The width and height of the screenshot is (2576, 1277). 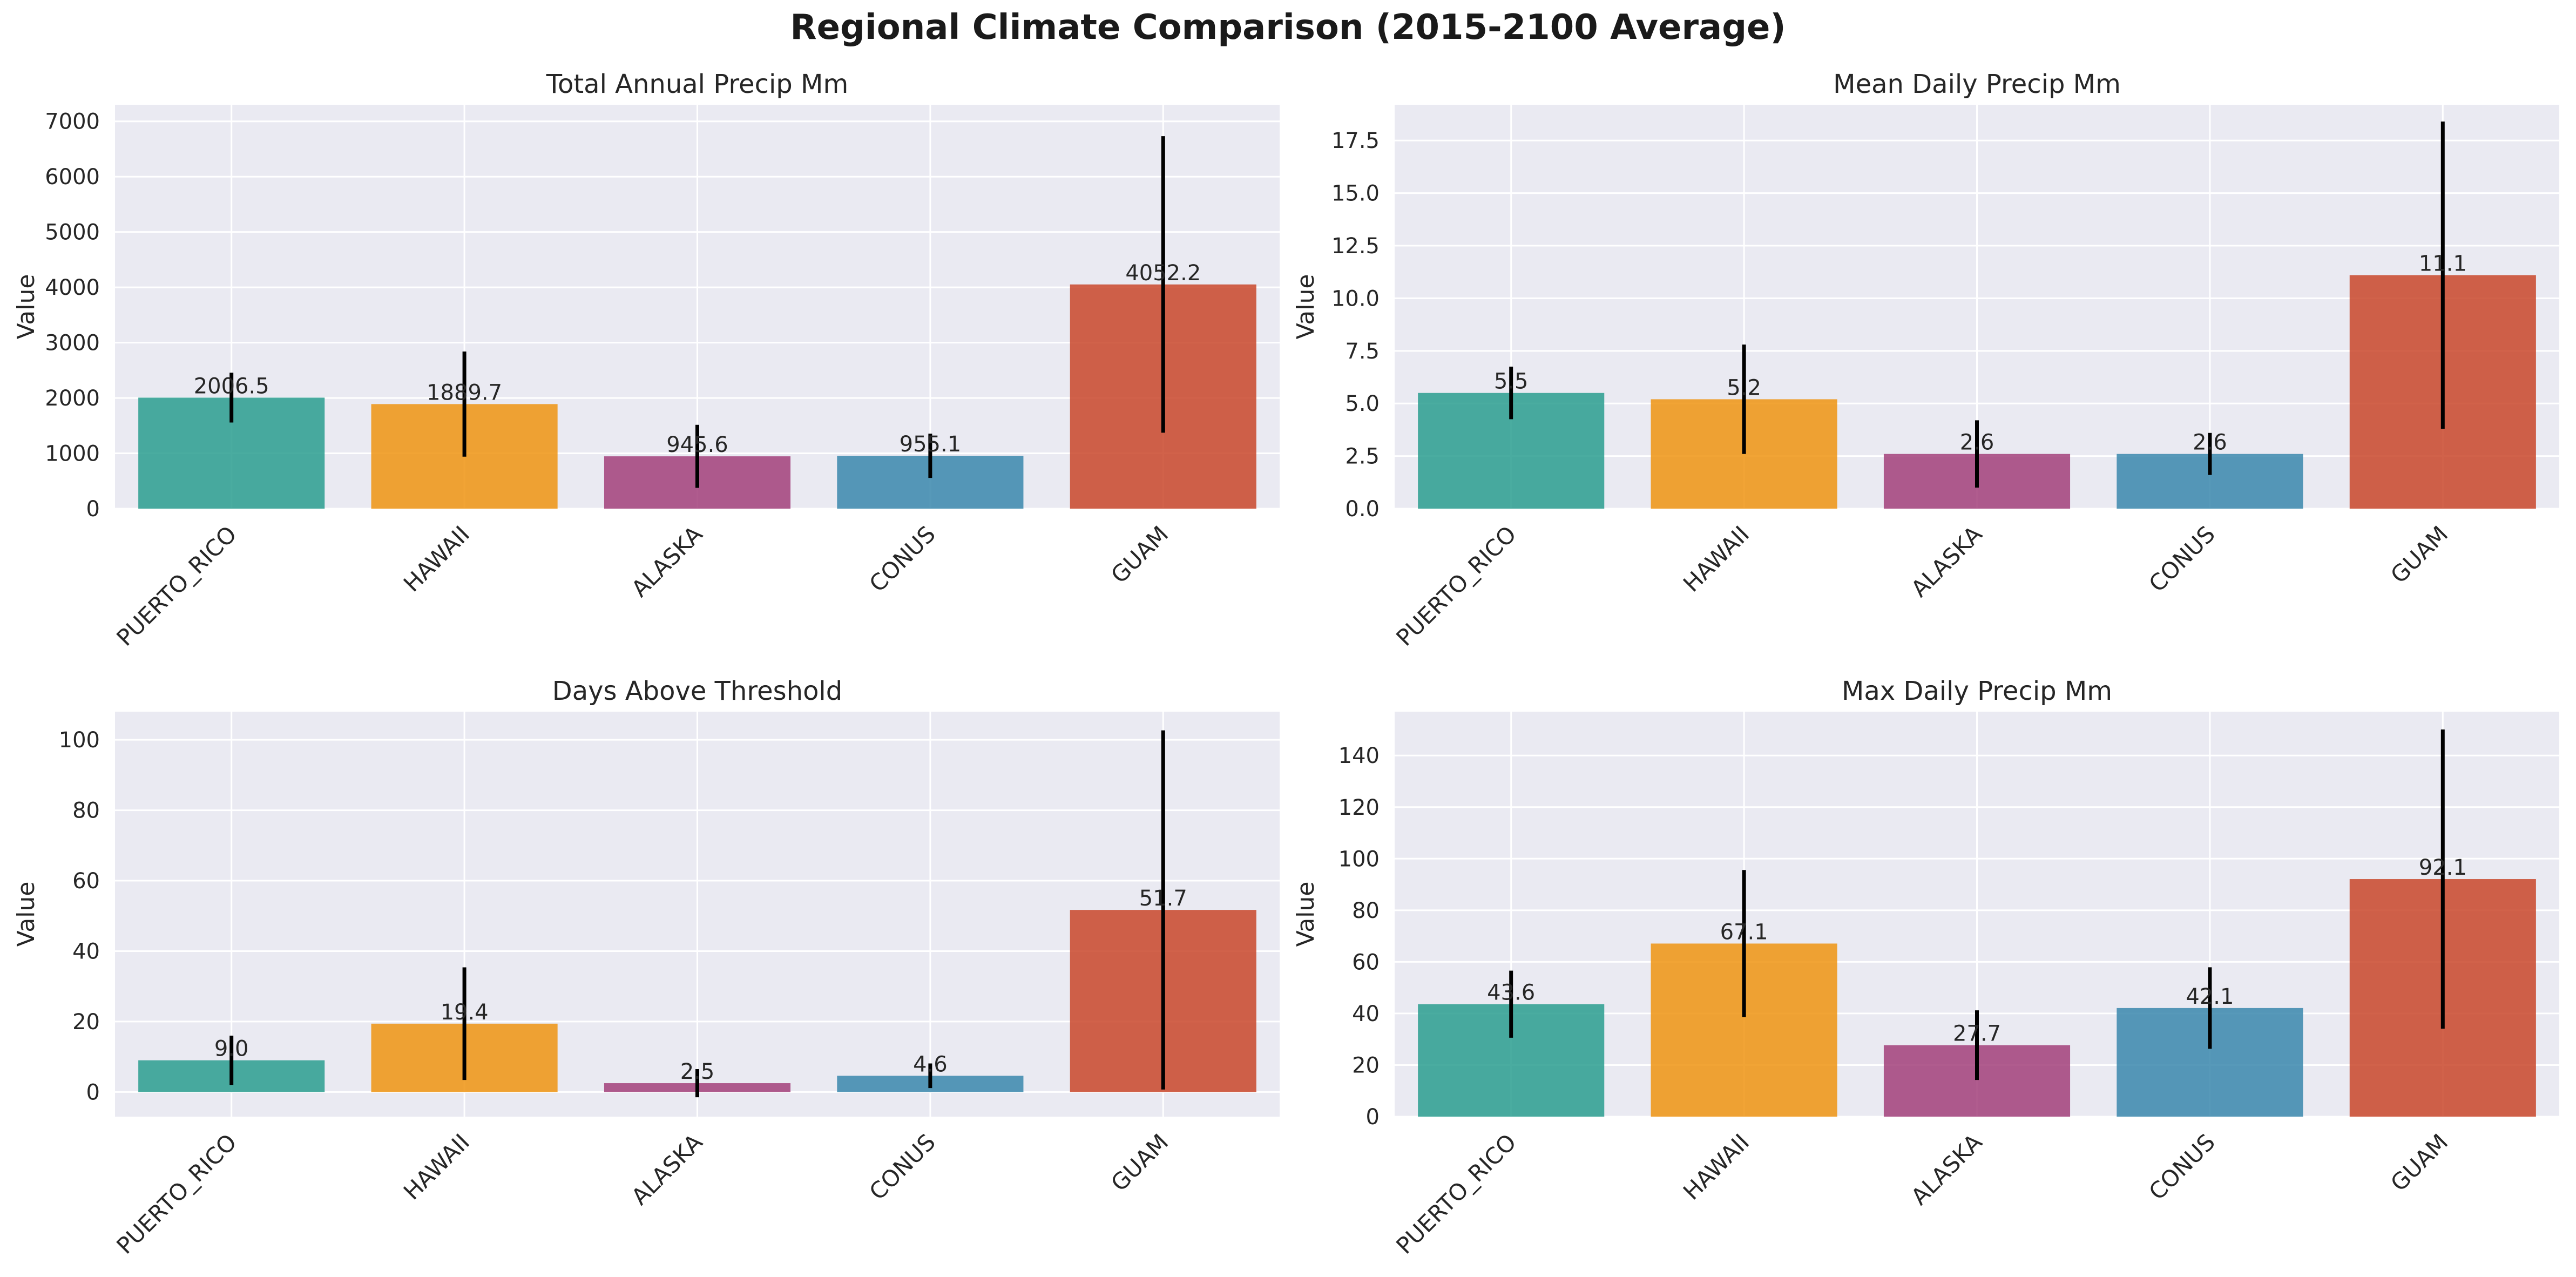 I want to click on y-tick-label: 2000, so click(x=73, y=398).